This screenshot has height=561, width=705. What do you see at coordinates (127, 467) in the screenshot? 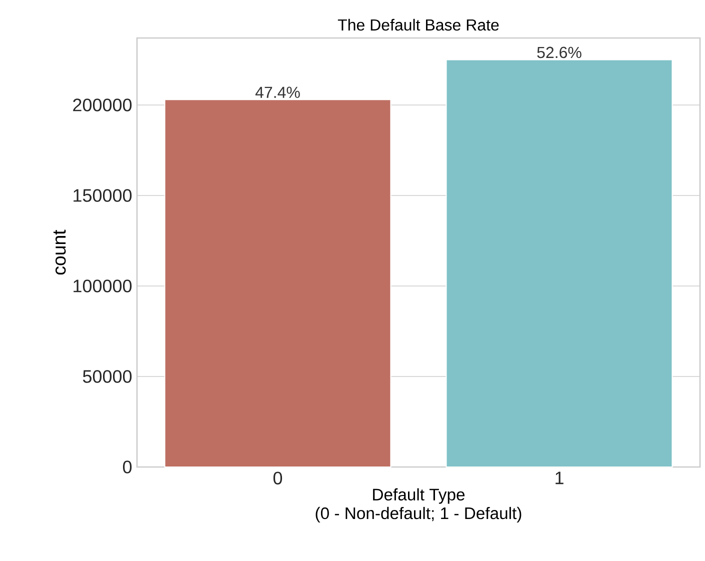
I see `y-tick-label: 0` at bounding box center [127, 467].